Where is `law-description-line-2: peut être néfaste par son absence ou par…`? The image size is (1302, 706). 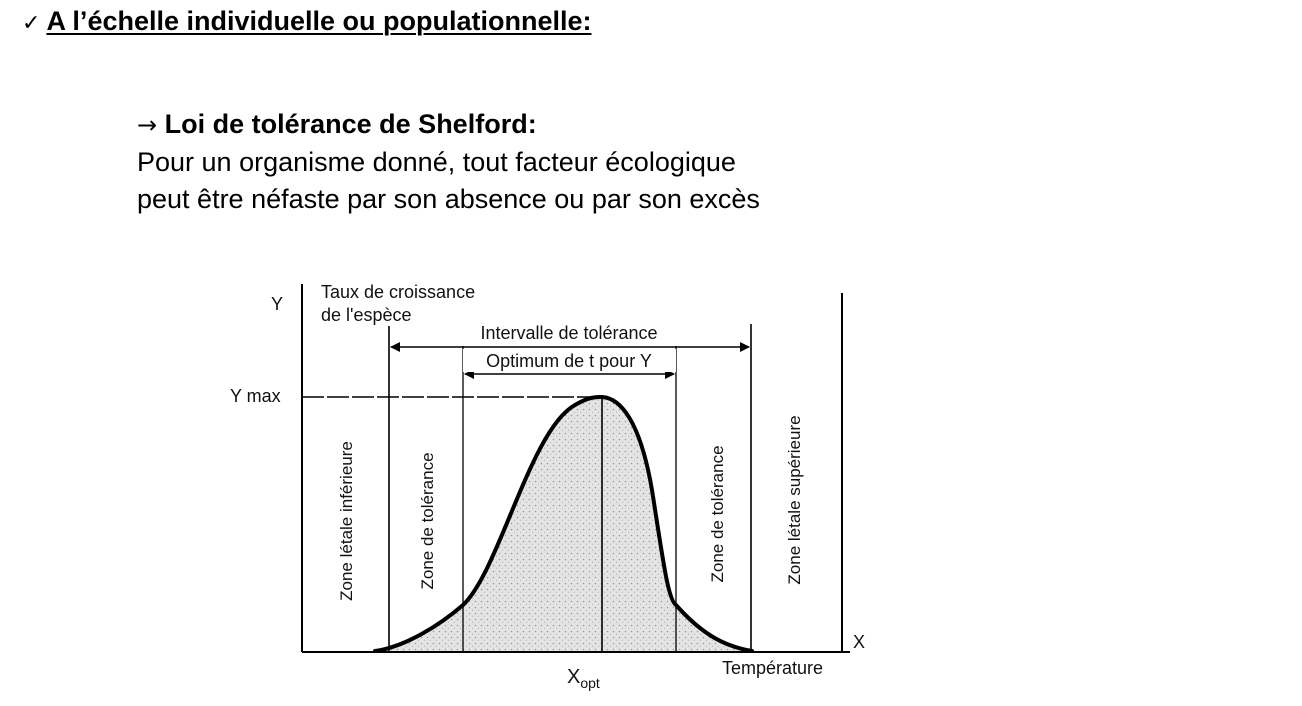
law-description-line-2: peut être néfaste par son absence ou par… is located at coordinates (448, 199).